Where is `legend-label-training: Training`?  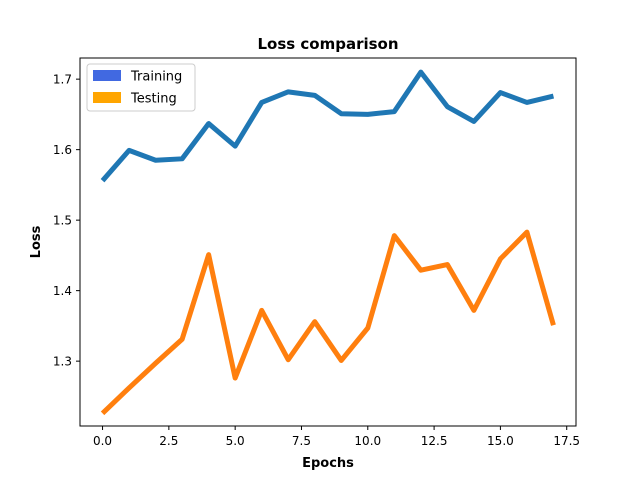
legend-label-training: Training is located at coordinates (156, 77).